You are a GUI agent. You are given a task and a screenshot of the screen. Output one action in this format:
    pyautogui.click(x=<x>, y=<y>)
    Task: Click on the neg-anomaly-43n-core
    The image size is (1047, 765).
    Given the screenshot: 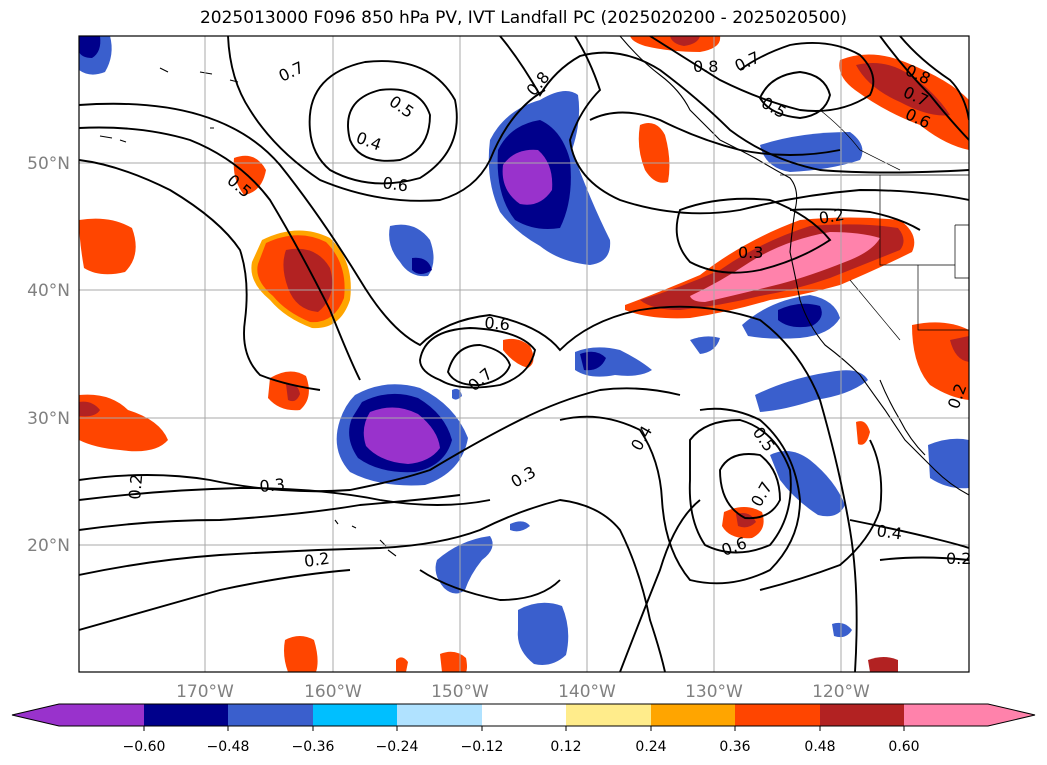 What is the action you would take?
    pyautogui.click(x=422, y=265)
    